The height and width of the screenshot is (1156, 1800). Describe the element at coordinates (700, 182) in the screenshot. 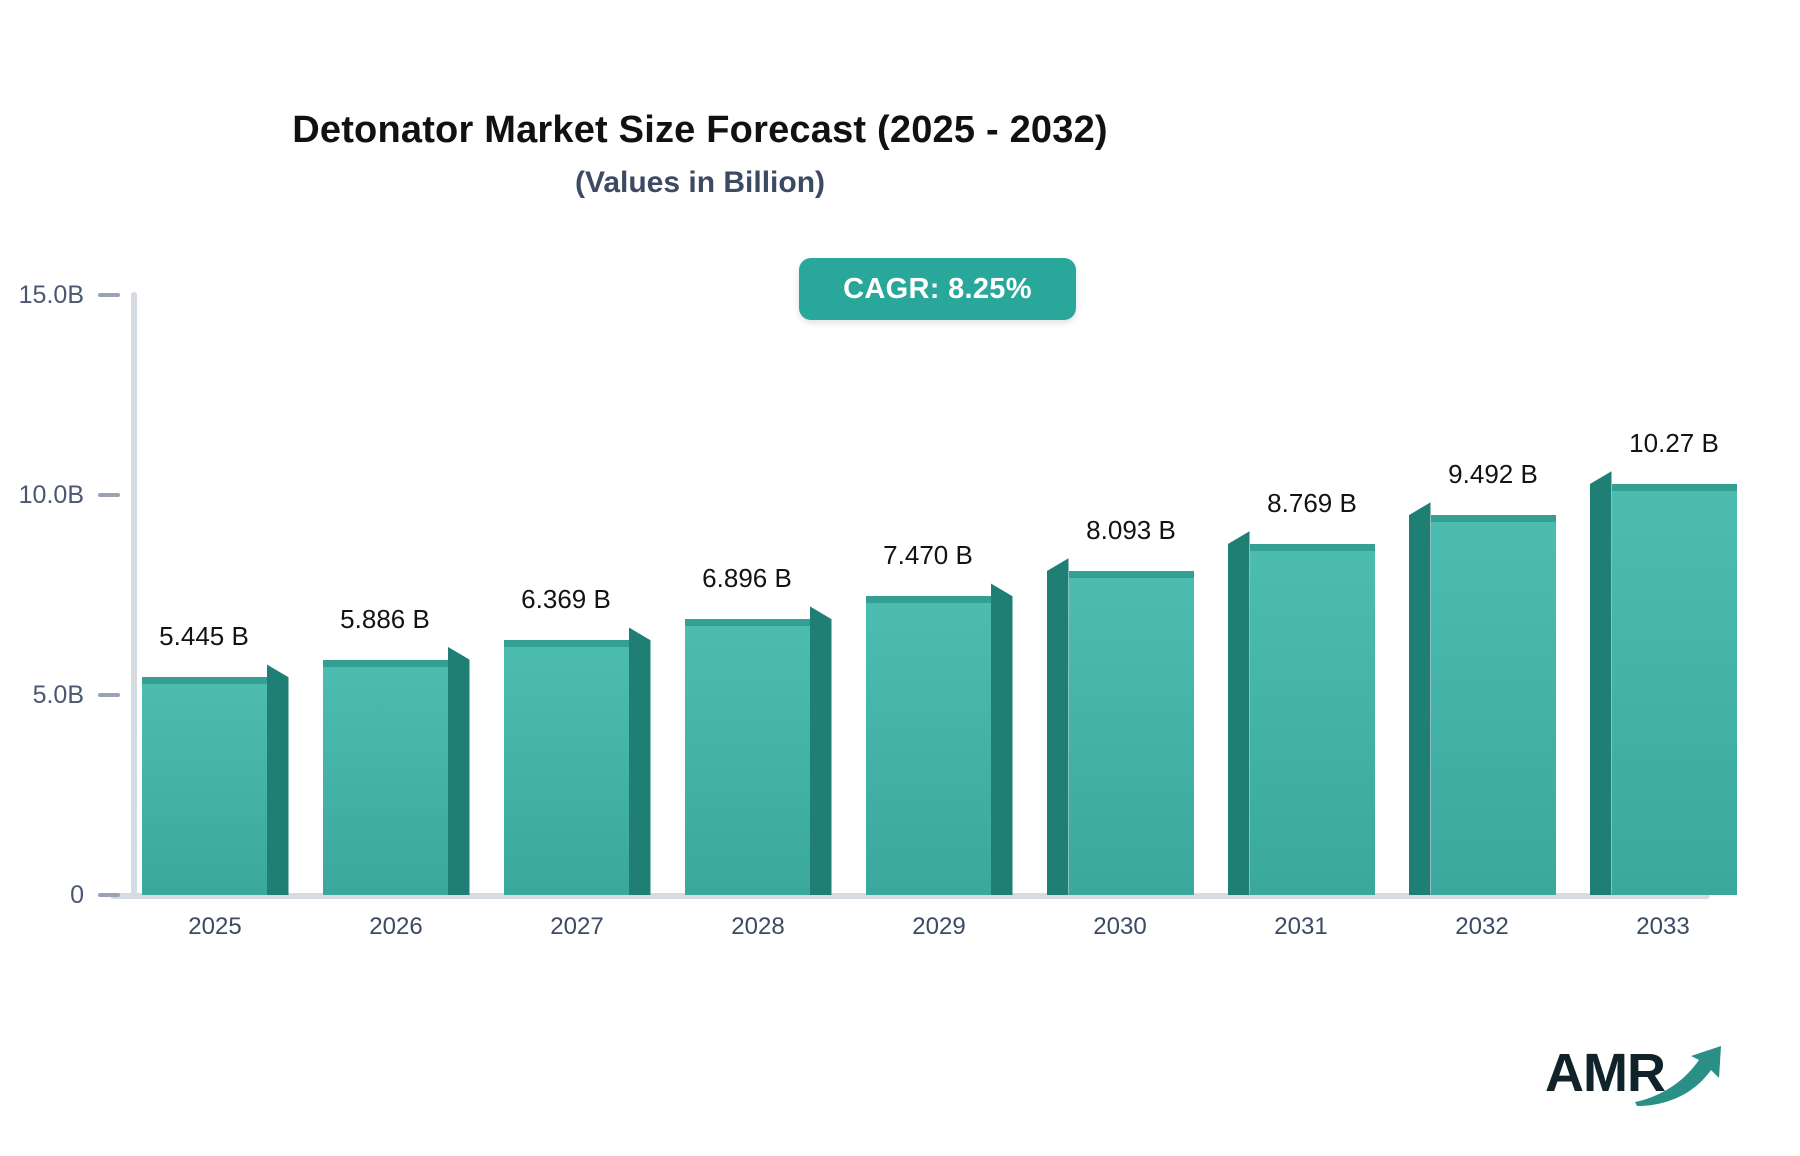

I see `chart-subtitle: (Values in Billion)` at that location.